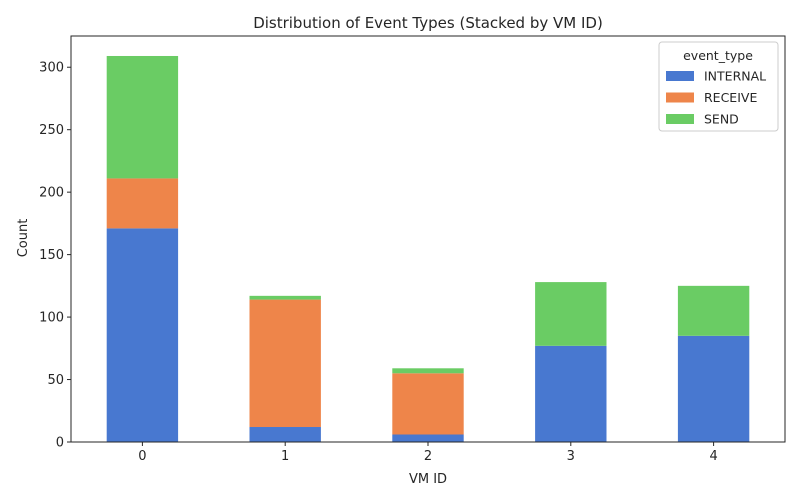 The width and height of the screenshot is (800, 500). Describe the element at coordinates (60, 443) in the screenshot. I see `y-tick-label: 0` at that location.